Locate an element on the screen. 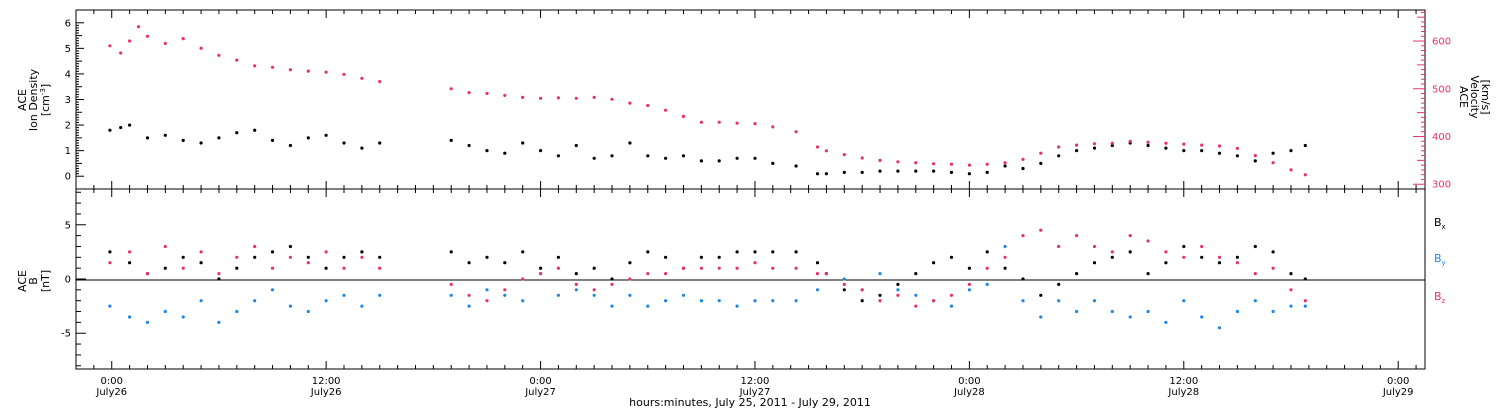 The image size is (1500, 410). y-tick-label-left: 6 is located at coordinates (68, 23).